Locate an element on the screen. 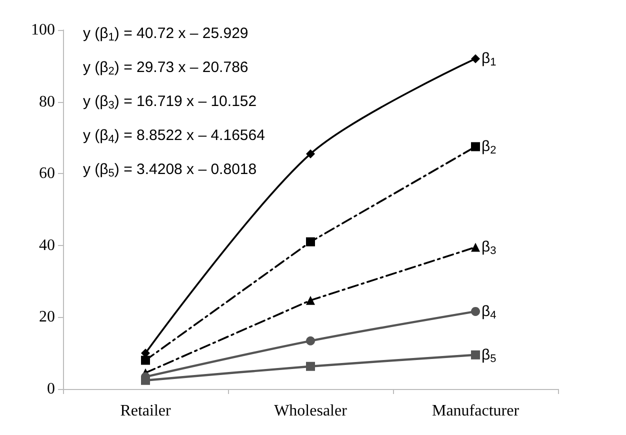 Image resolution: width=626 pixels, height=435 pixels. x-tick-label: Retailer is located at coordinates (146, 411).